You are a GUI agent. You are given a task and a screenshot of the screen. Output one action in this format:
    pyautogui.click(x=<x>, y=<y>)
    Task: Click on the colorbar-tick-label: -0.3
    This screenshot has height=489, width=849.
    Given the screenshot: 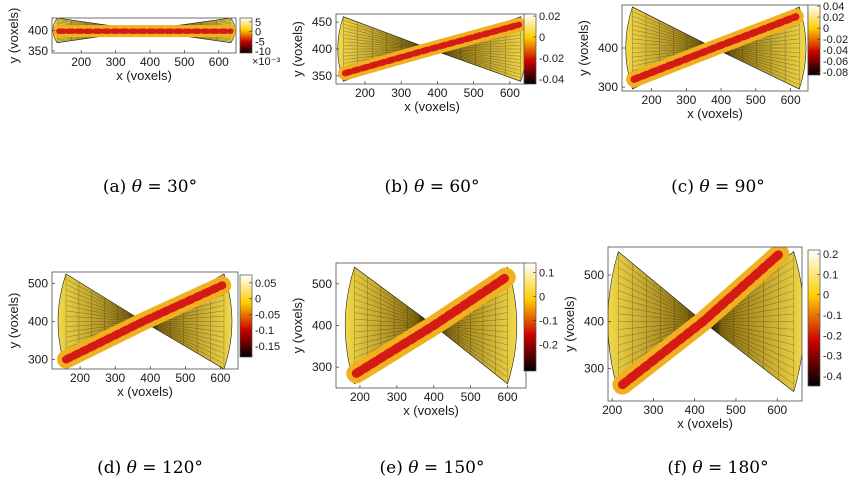 What is the action you would take?
    pyautogui.click(x=832, y=357)
    